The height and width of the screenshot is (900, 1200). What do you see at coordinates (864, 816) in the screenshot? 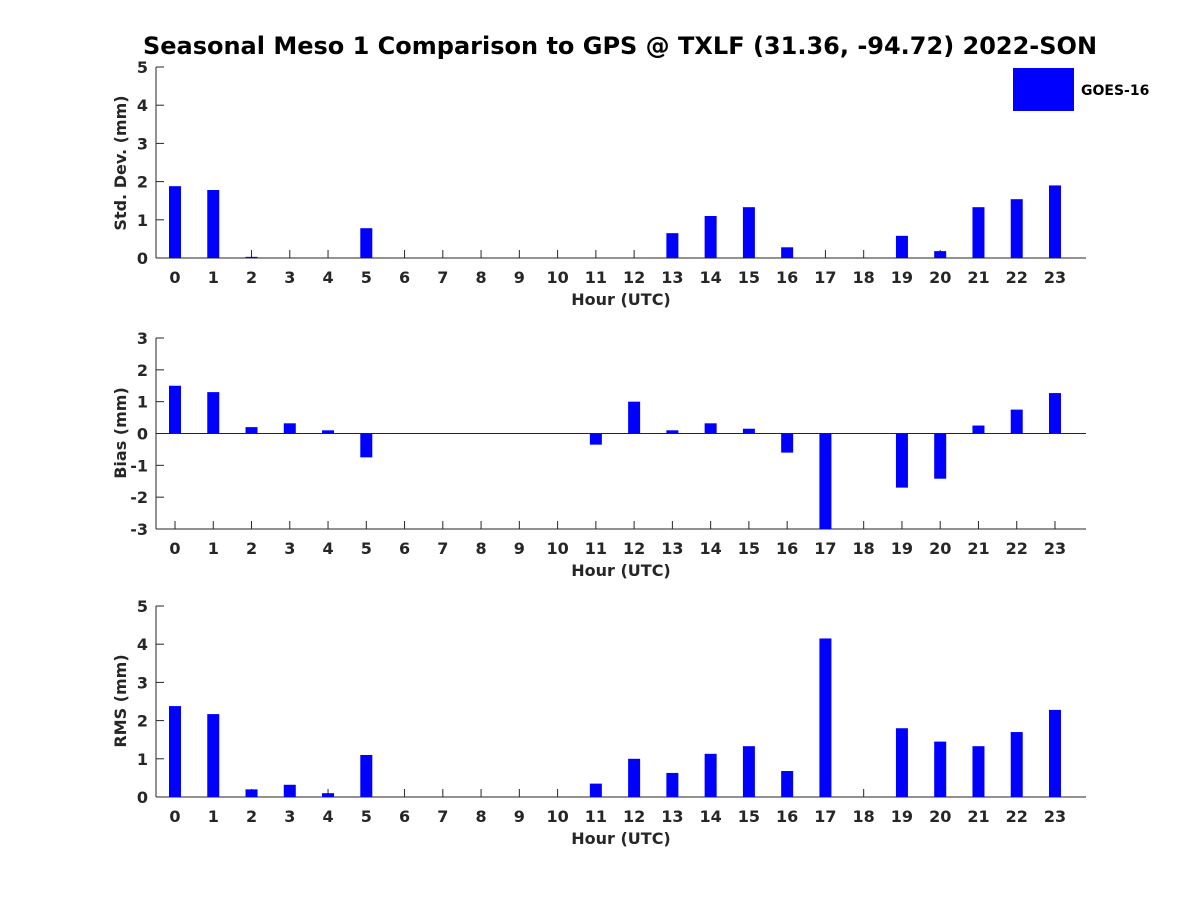
I see `x-tick-label: 18` at bounding box center [864, 816].